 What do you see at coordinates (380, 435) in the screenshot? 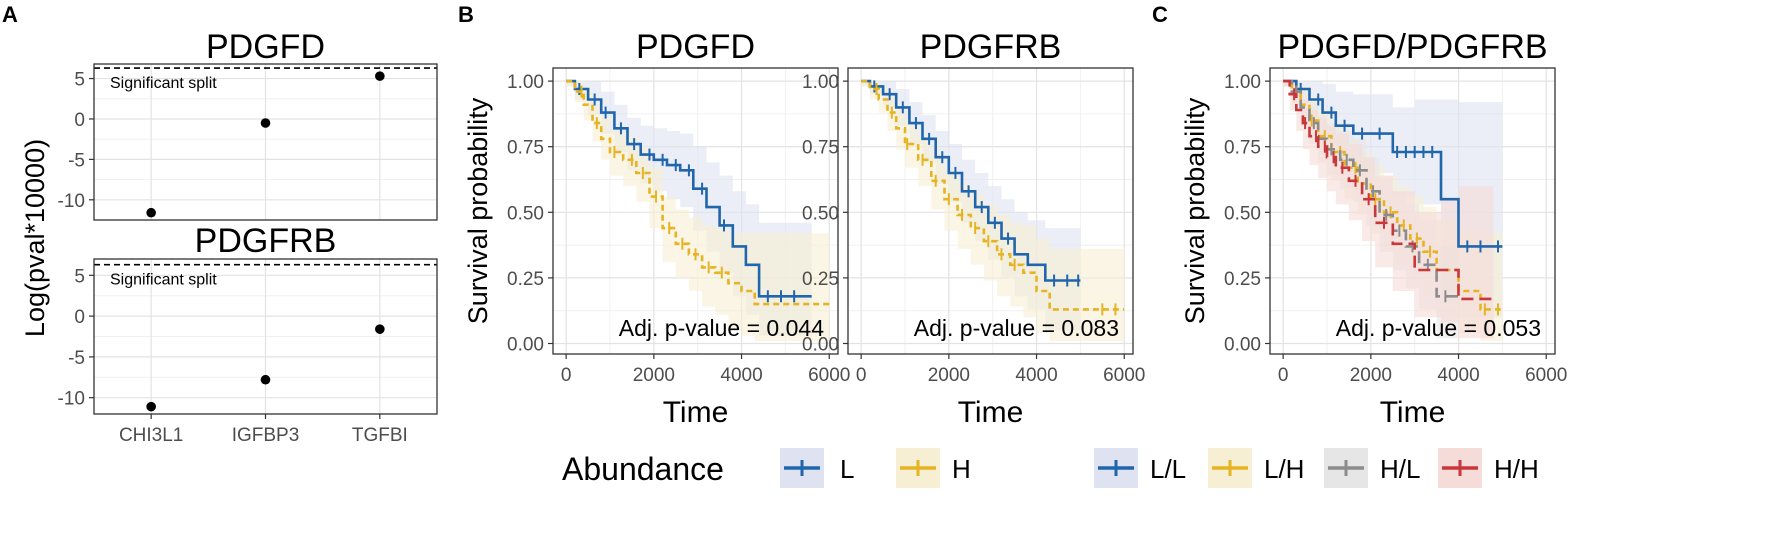
I see `x-tick-label: TGFBI` at bounding box center [380, 435].